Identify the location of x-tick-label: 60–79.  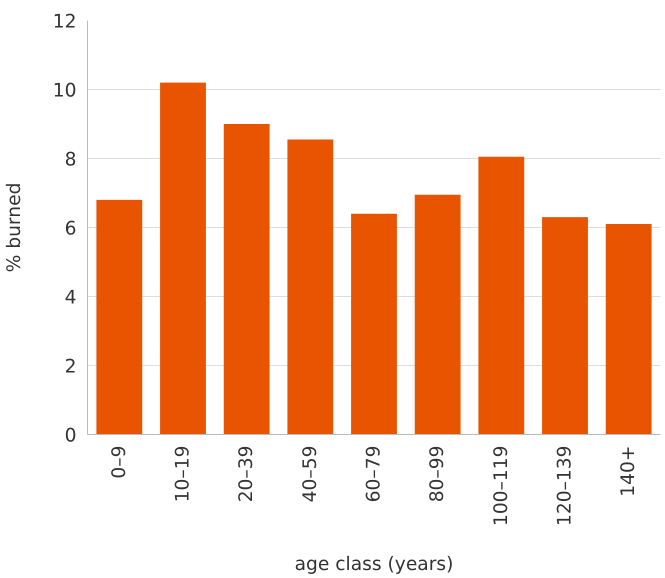
(374, 473).